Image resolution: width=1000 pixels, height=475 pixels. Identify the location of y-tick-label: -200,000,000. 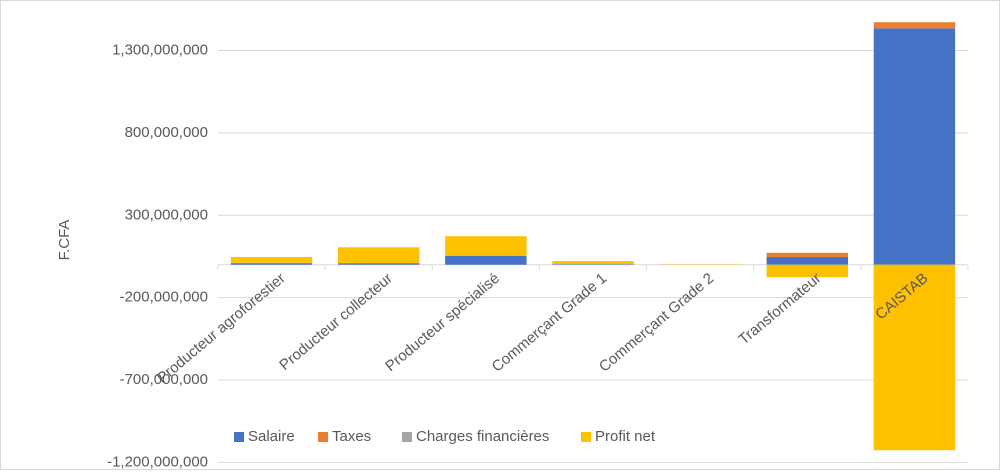
(164, 297).